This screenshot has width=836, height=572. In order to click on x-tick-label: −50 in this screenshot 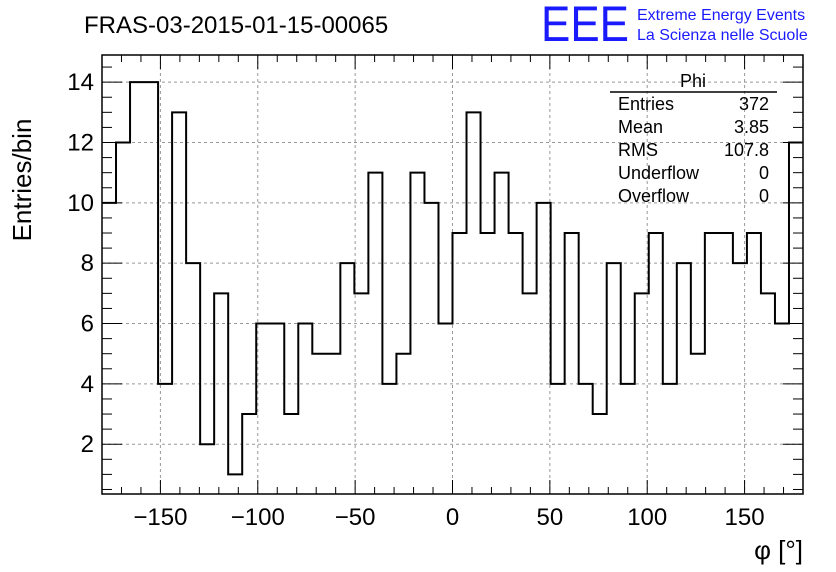, I will do `click(355, 517)`.